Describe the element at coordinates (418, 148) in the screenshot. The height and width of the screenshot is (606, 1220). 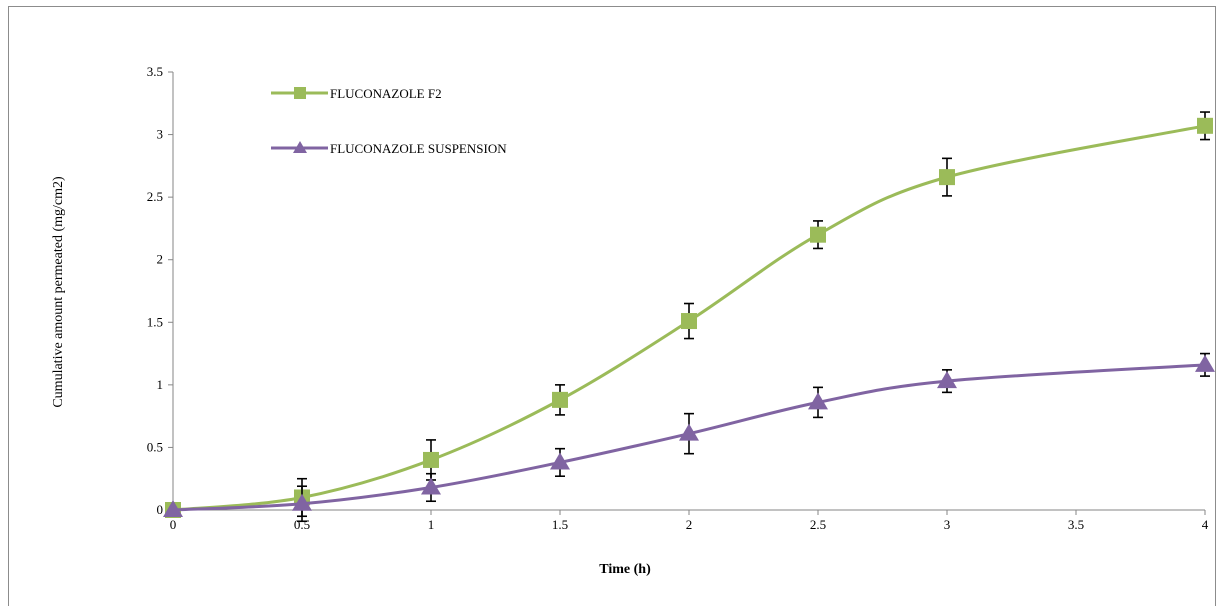
I see `legend-label: FLUCONAZOLE SUSPENSION` at that location.